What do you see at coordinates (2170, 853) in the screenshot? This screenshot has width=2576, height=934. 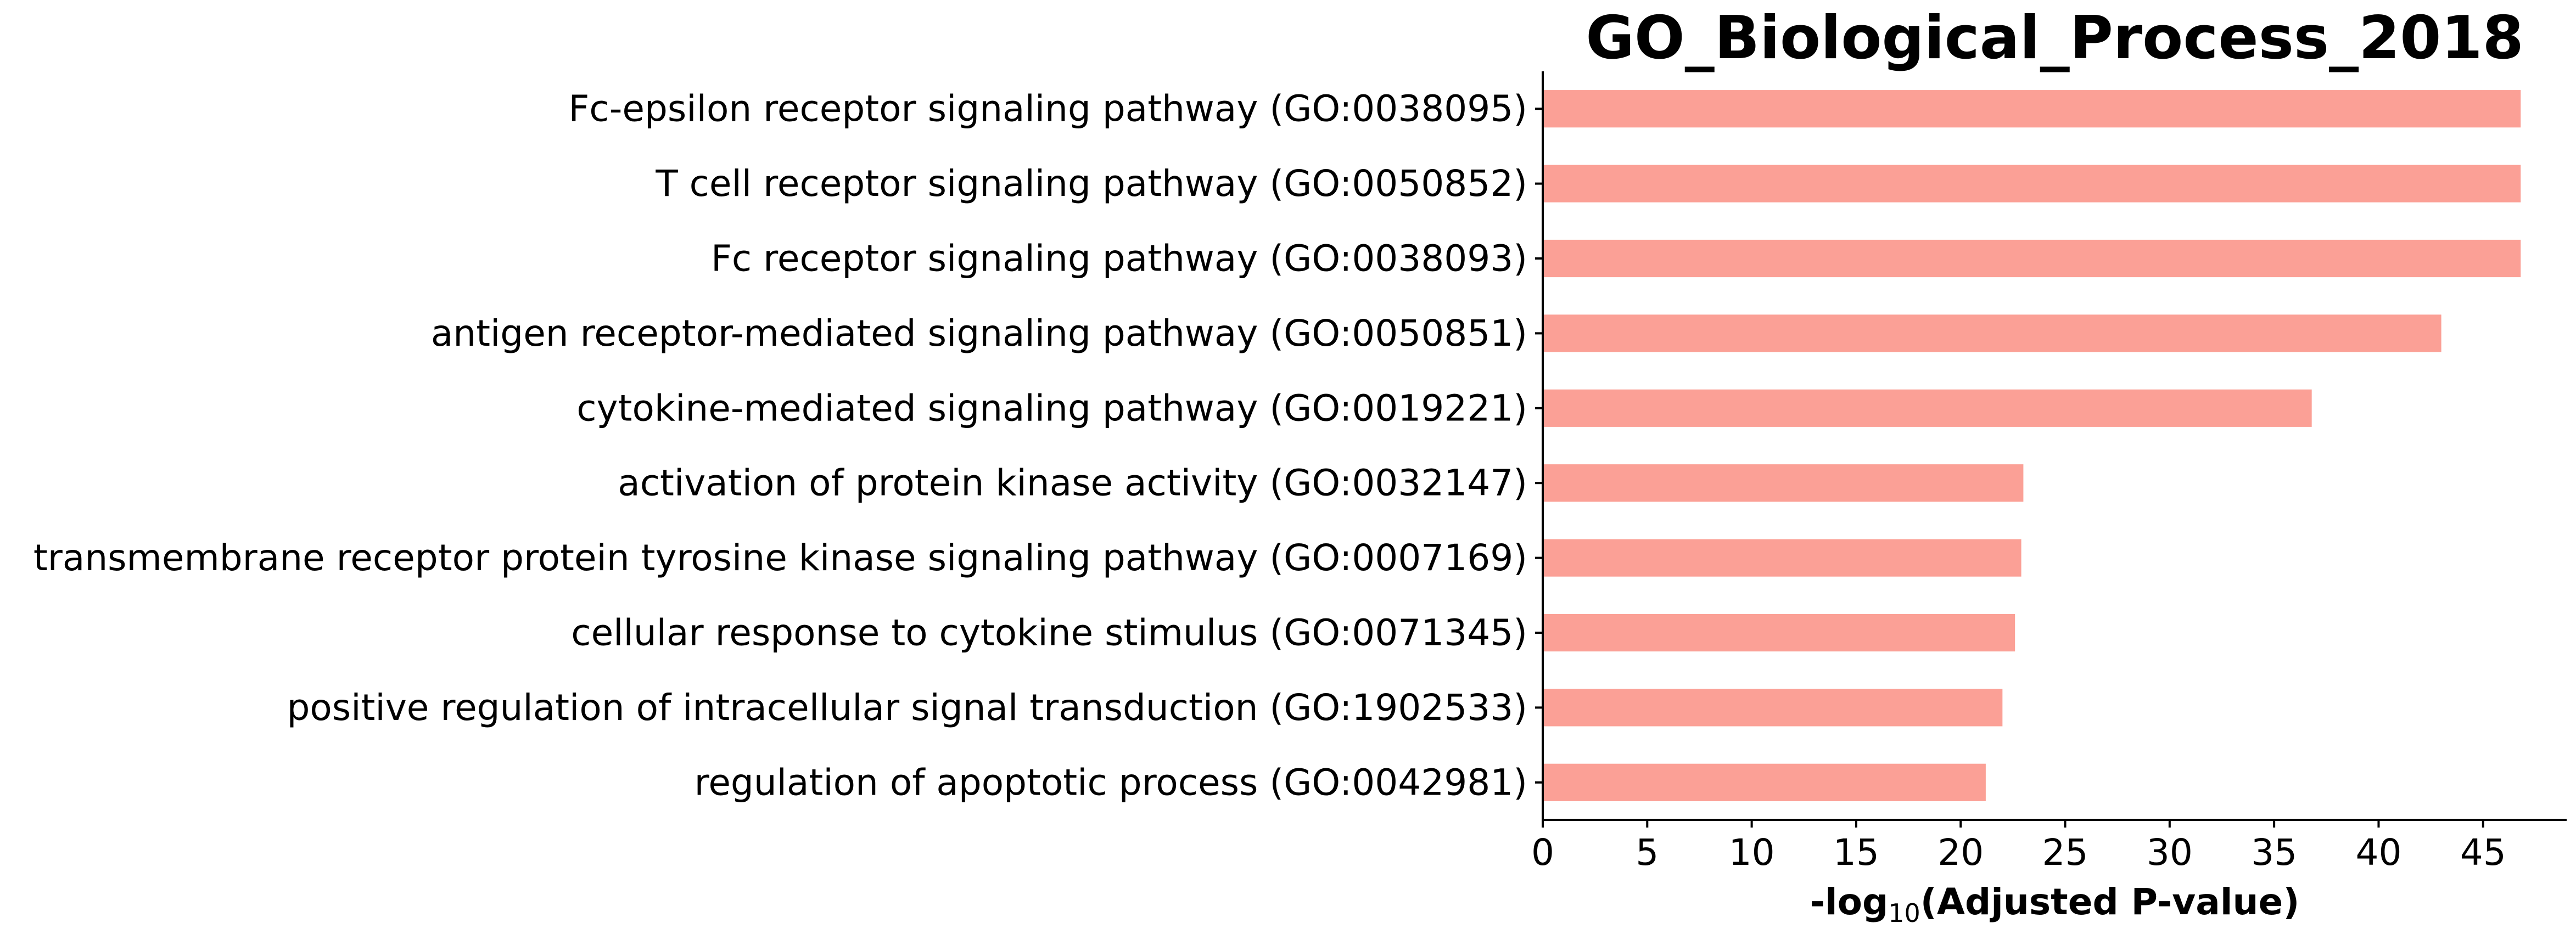 I see `x-tick-label: 30` at bounding box center [2170, 853].